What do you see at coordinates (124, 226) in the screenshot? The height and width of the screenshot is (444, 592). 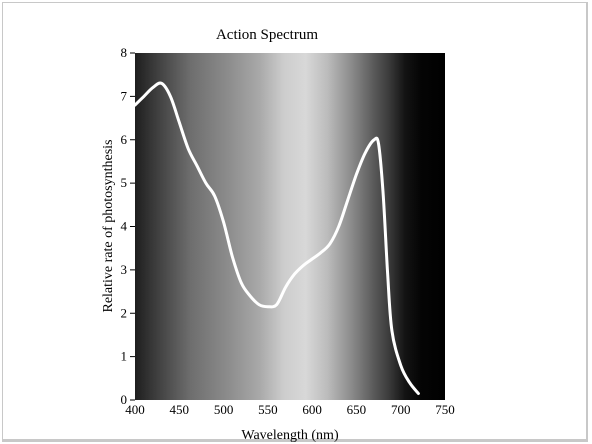 I see `y-tick-label: 4` at bounding box center [124, 226].